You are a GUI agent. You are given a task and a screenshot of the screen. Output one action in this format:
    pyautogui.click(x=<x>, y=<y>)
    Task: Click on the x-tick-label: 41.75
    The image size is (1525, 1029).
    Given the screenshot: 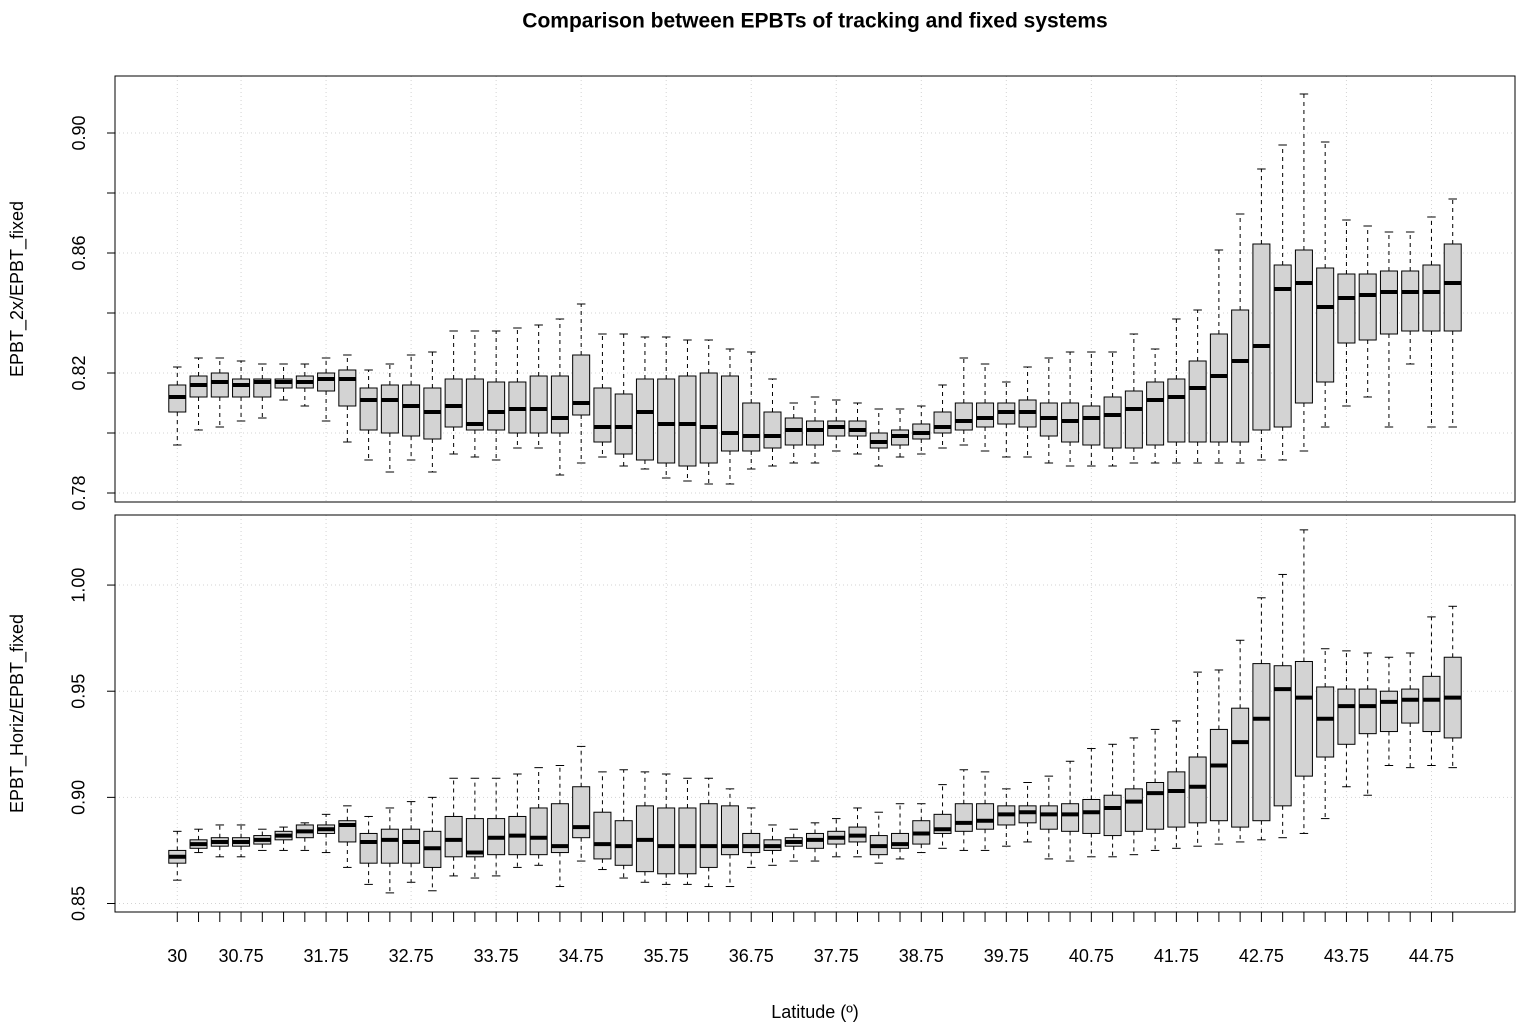 What is the action you would take?
    pyautogui.click(x=1176, y=956)
    